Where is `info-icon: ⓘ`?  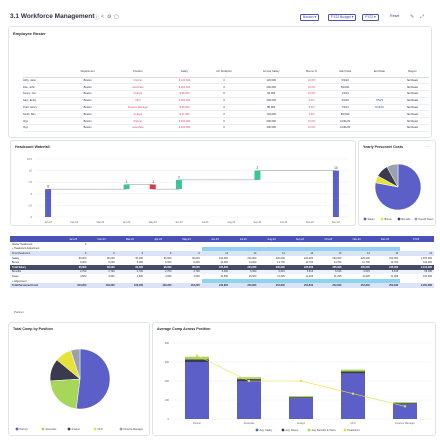
info-icon: ⓘ is located at coordinates (97, 18).